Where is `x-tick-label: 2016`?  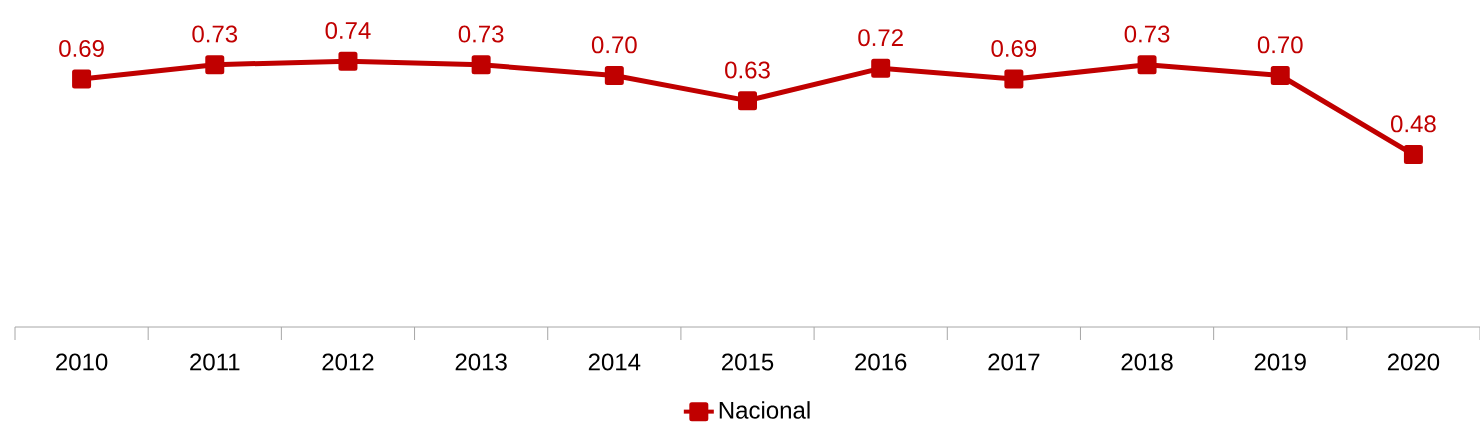 x-tick-label: 2016 is located at coordinates (881, 362).